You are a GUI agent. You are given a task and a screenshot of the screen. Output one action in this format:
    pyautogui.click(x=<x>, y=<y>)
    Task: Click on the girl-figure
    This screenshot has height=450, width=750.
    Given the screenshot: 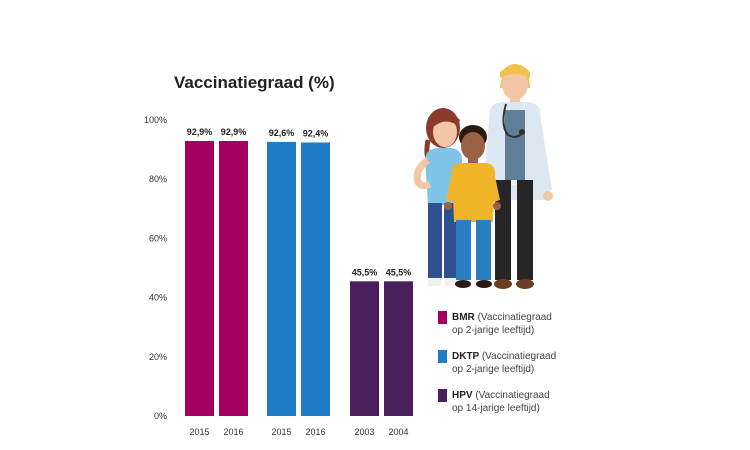 What is the action you would take?
    pyautogui.click(x=437, y=197)
    